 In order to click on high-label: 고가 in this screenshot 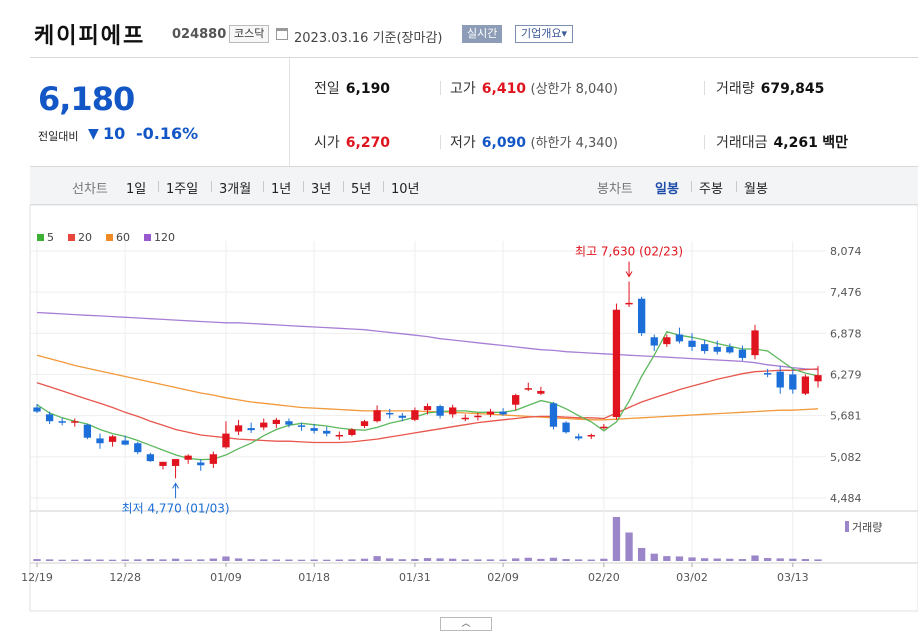, I will do `click(463, 89)`.